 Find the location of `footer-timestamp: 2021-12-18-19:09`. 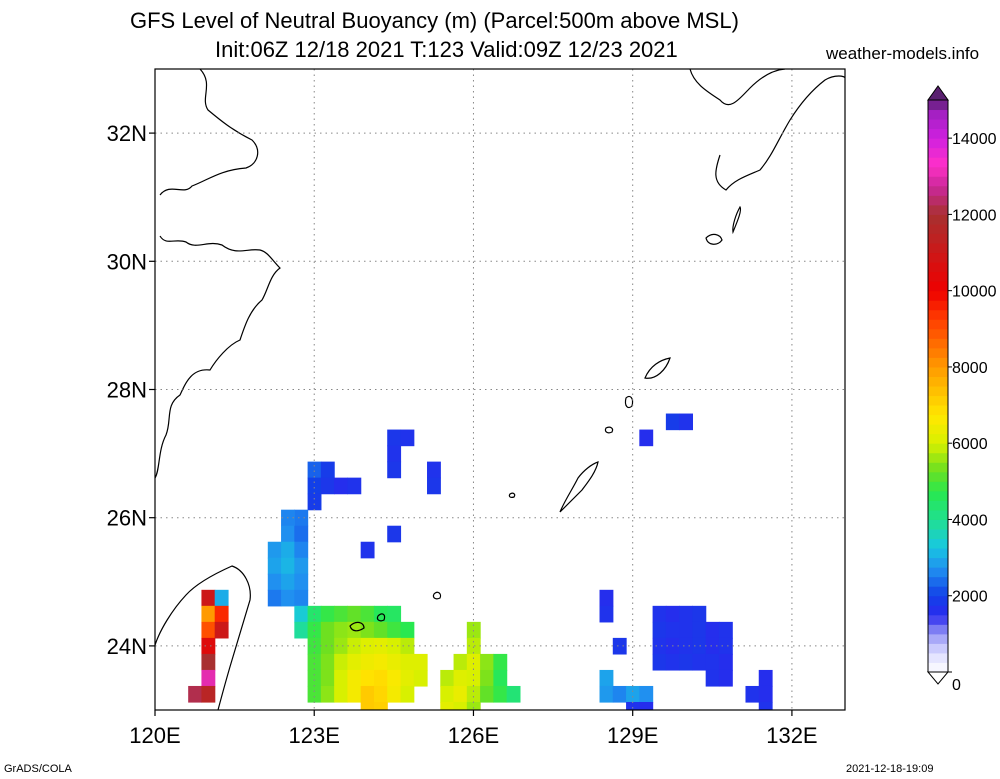

footer-timestamp: 2021-12-18-19:09 is located at coordinates (890, 769).